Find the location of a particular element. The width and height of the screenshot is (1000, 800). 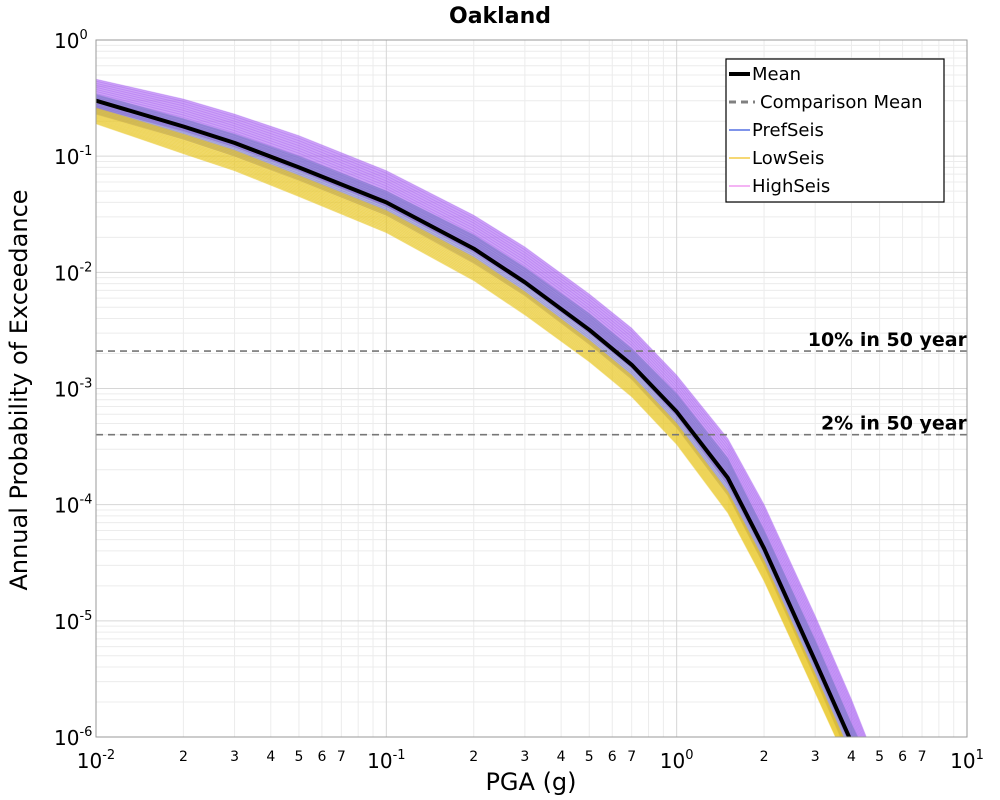

y-tick-label: 10⁻⁶ is located at coordinates (73, 737).